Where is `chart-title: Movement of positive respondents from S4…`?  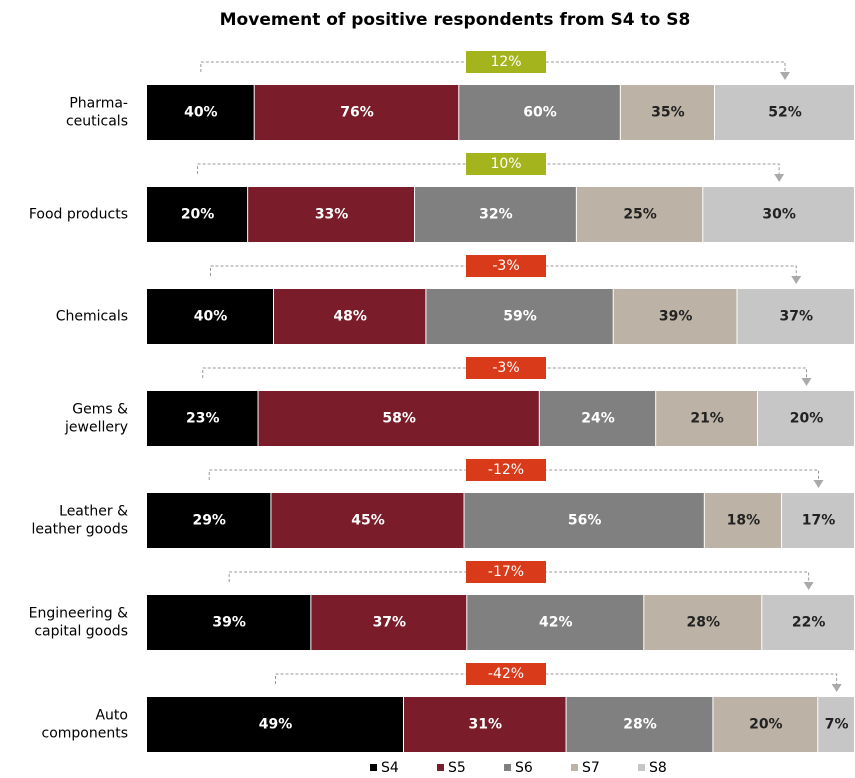 chart-title: Movement of positive respondents from S4… is located at coordinates (455, 20).